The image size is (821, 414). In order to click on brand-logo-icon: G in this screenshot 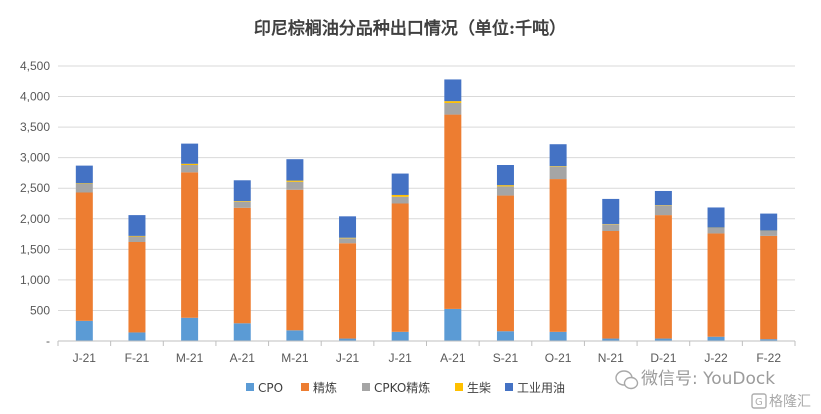, I will do `click(759, 401)`.